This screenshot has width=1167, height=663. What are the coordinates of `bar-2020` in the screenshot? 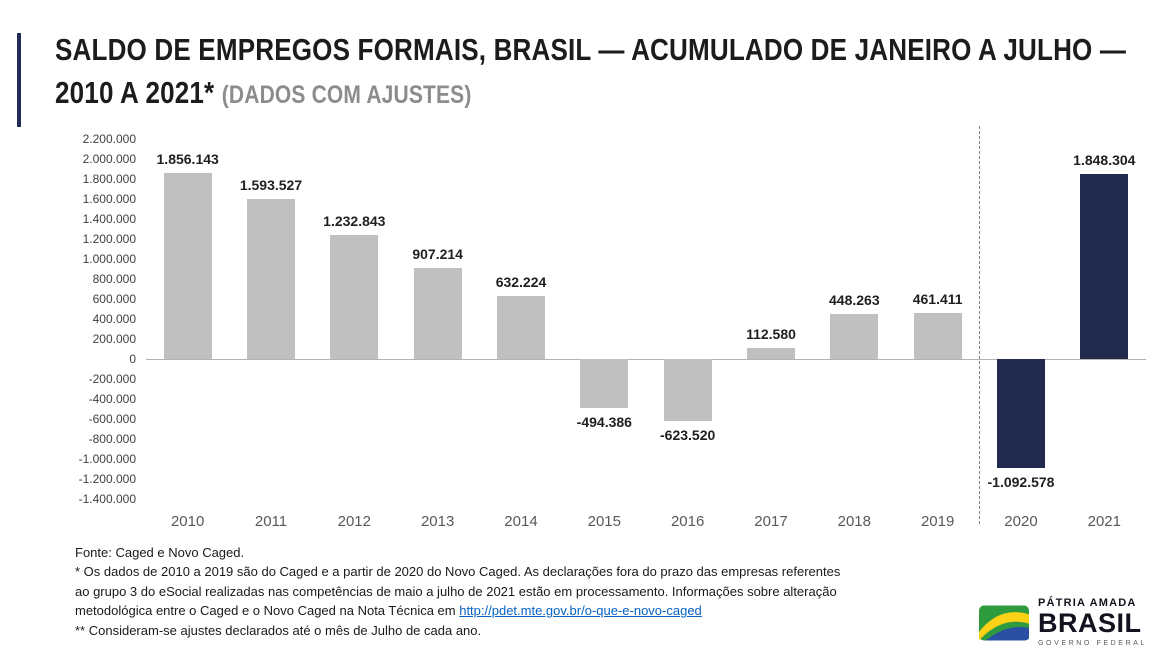 It's located at (1021, 413).